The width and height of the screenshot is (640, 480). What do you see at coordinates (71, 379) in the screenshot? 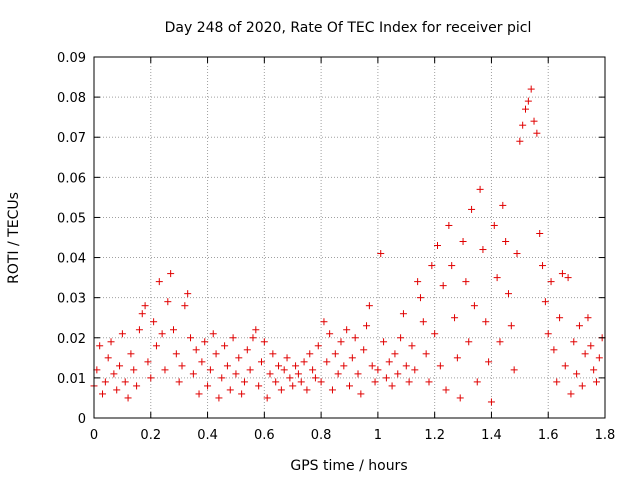
I see `y-tick-label: 0.01` at bounding box center [71, 379].